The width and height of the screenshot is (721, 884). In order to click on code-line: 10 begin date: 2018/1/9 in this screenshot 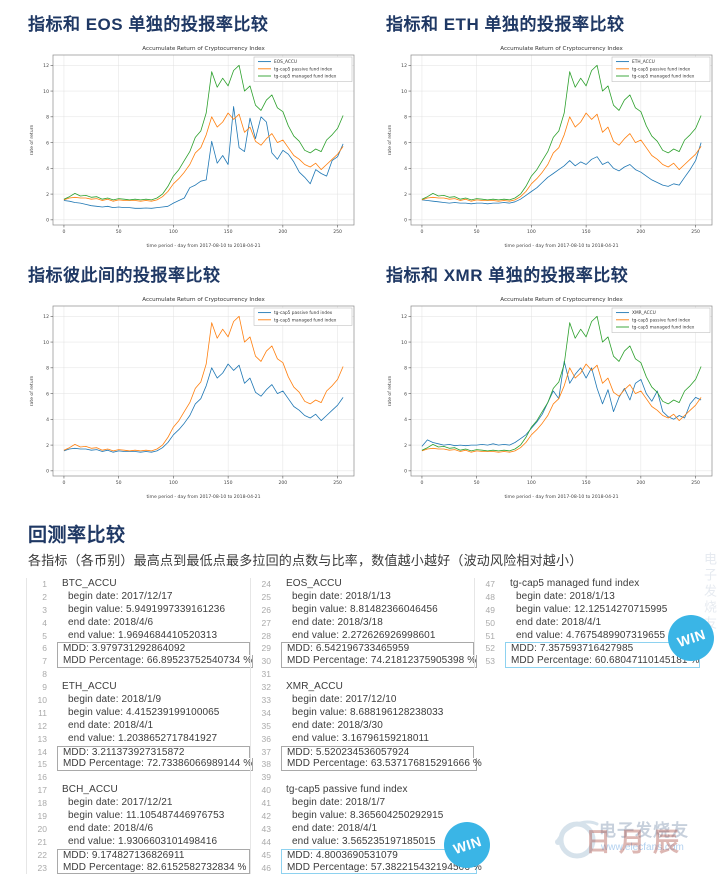, I will do `click(138, 700)`.